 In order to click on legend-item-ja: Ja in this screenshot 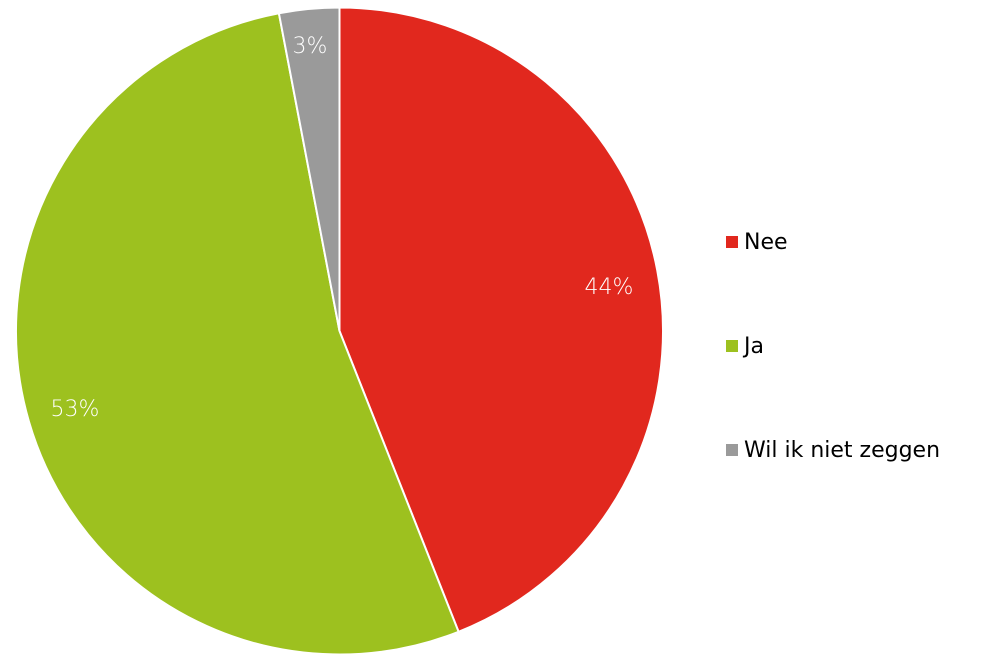, I will do `click(856, 346)`.